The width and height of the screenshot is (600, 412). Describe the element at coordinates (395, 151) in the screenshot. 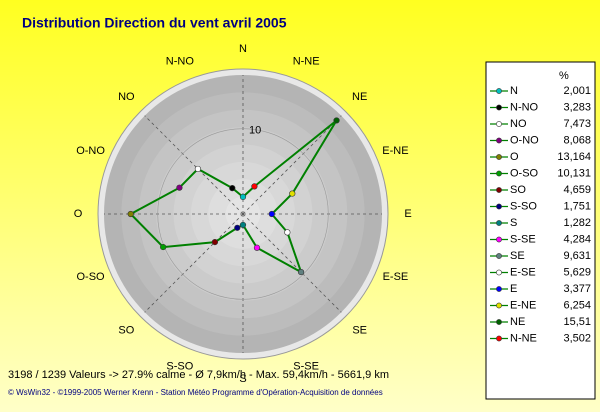

I see `angle-label: E-NE` at that location.